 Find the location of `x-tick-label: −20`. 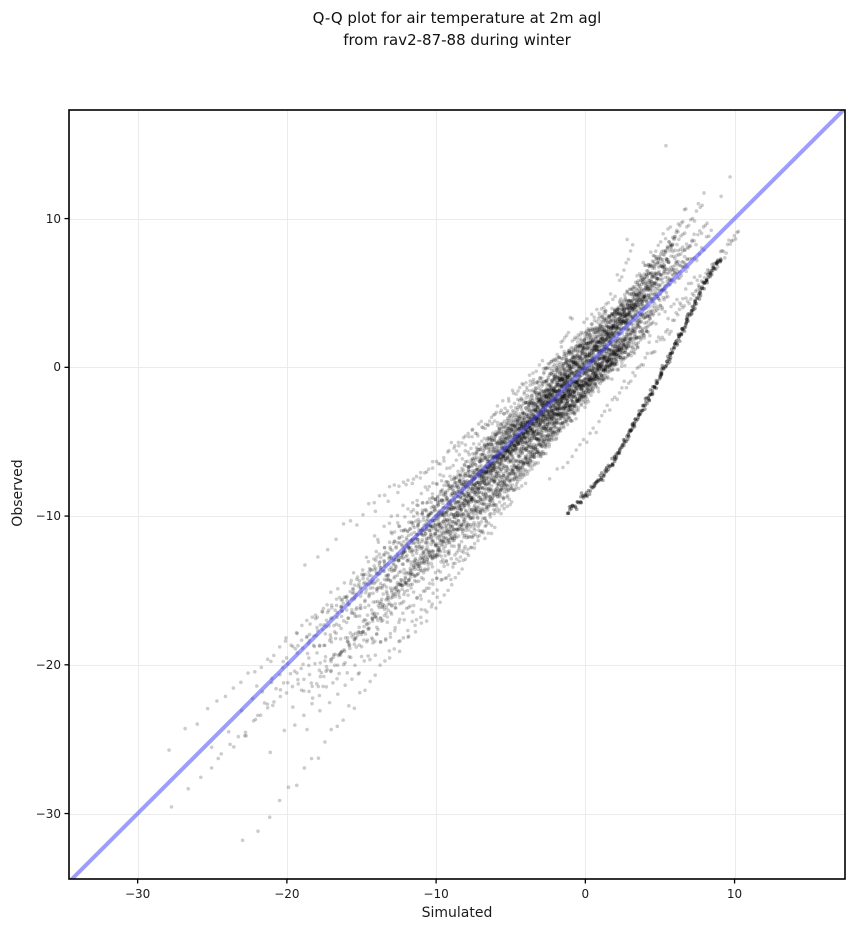

x-tick-label: −20 is located at coordinates (287, 894).